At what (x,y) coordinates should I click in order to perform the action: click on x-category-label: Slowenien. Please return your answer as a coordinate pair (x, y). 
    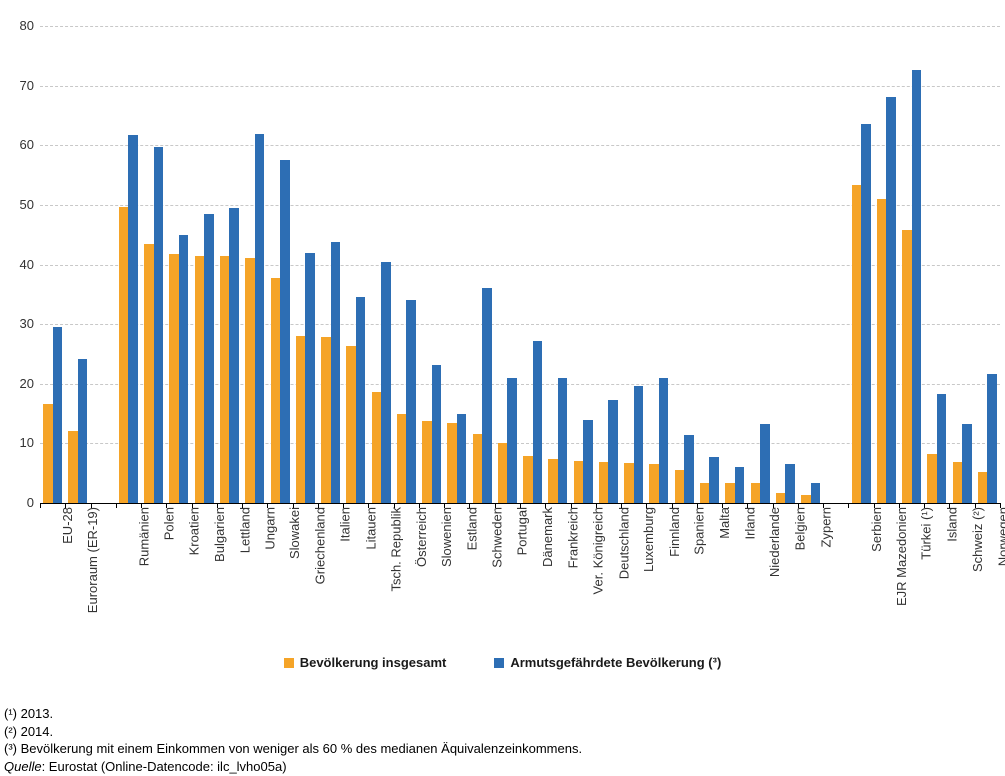
    Looking at the image, I should click on (447, 537).